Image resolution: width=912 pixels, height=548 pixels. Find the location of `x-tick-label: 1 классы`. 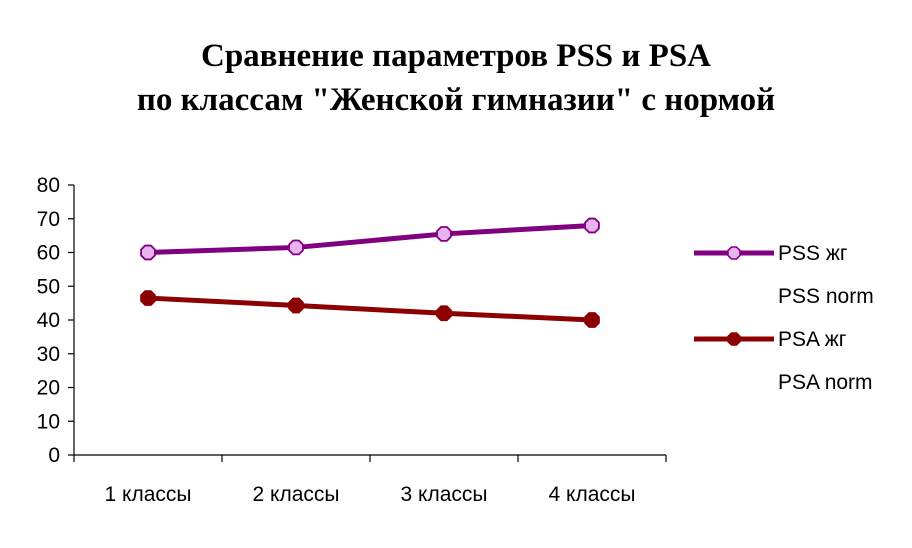

x-tick-label: 1 классы is located at coordinates (148, 494).